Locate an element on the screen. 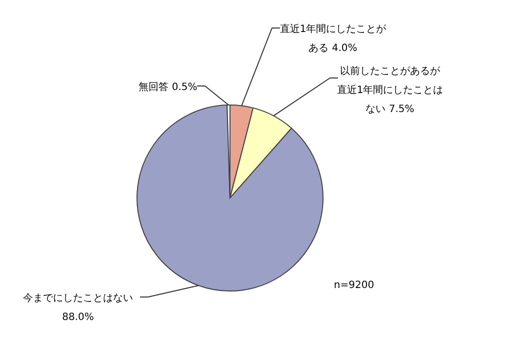  data-label: 88.0% is located at coordinates (78, 317).